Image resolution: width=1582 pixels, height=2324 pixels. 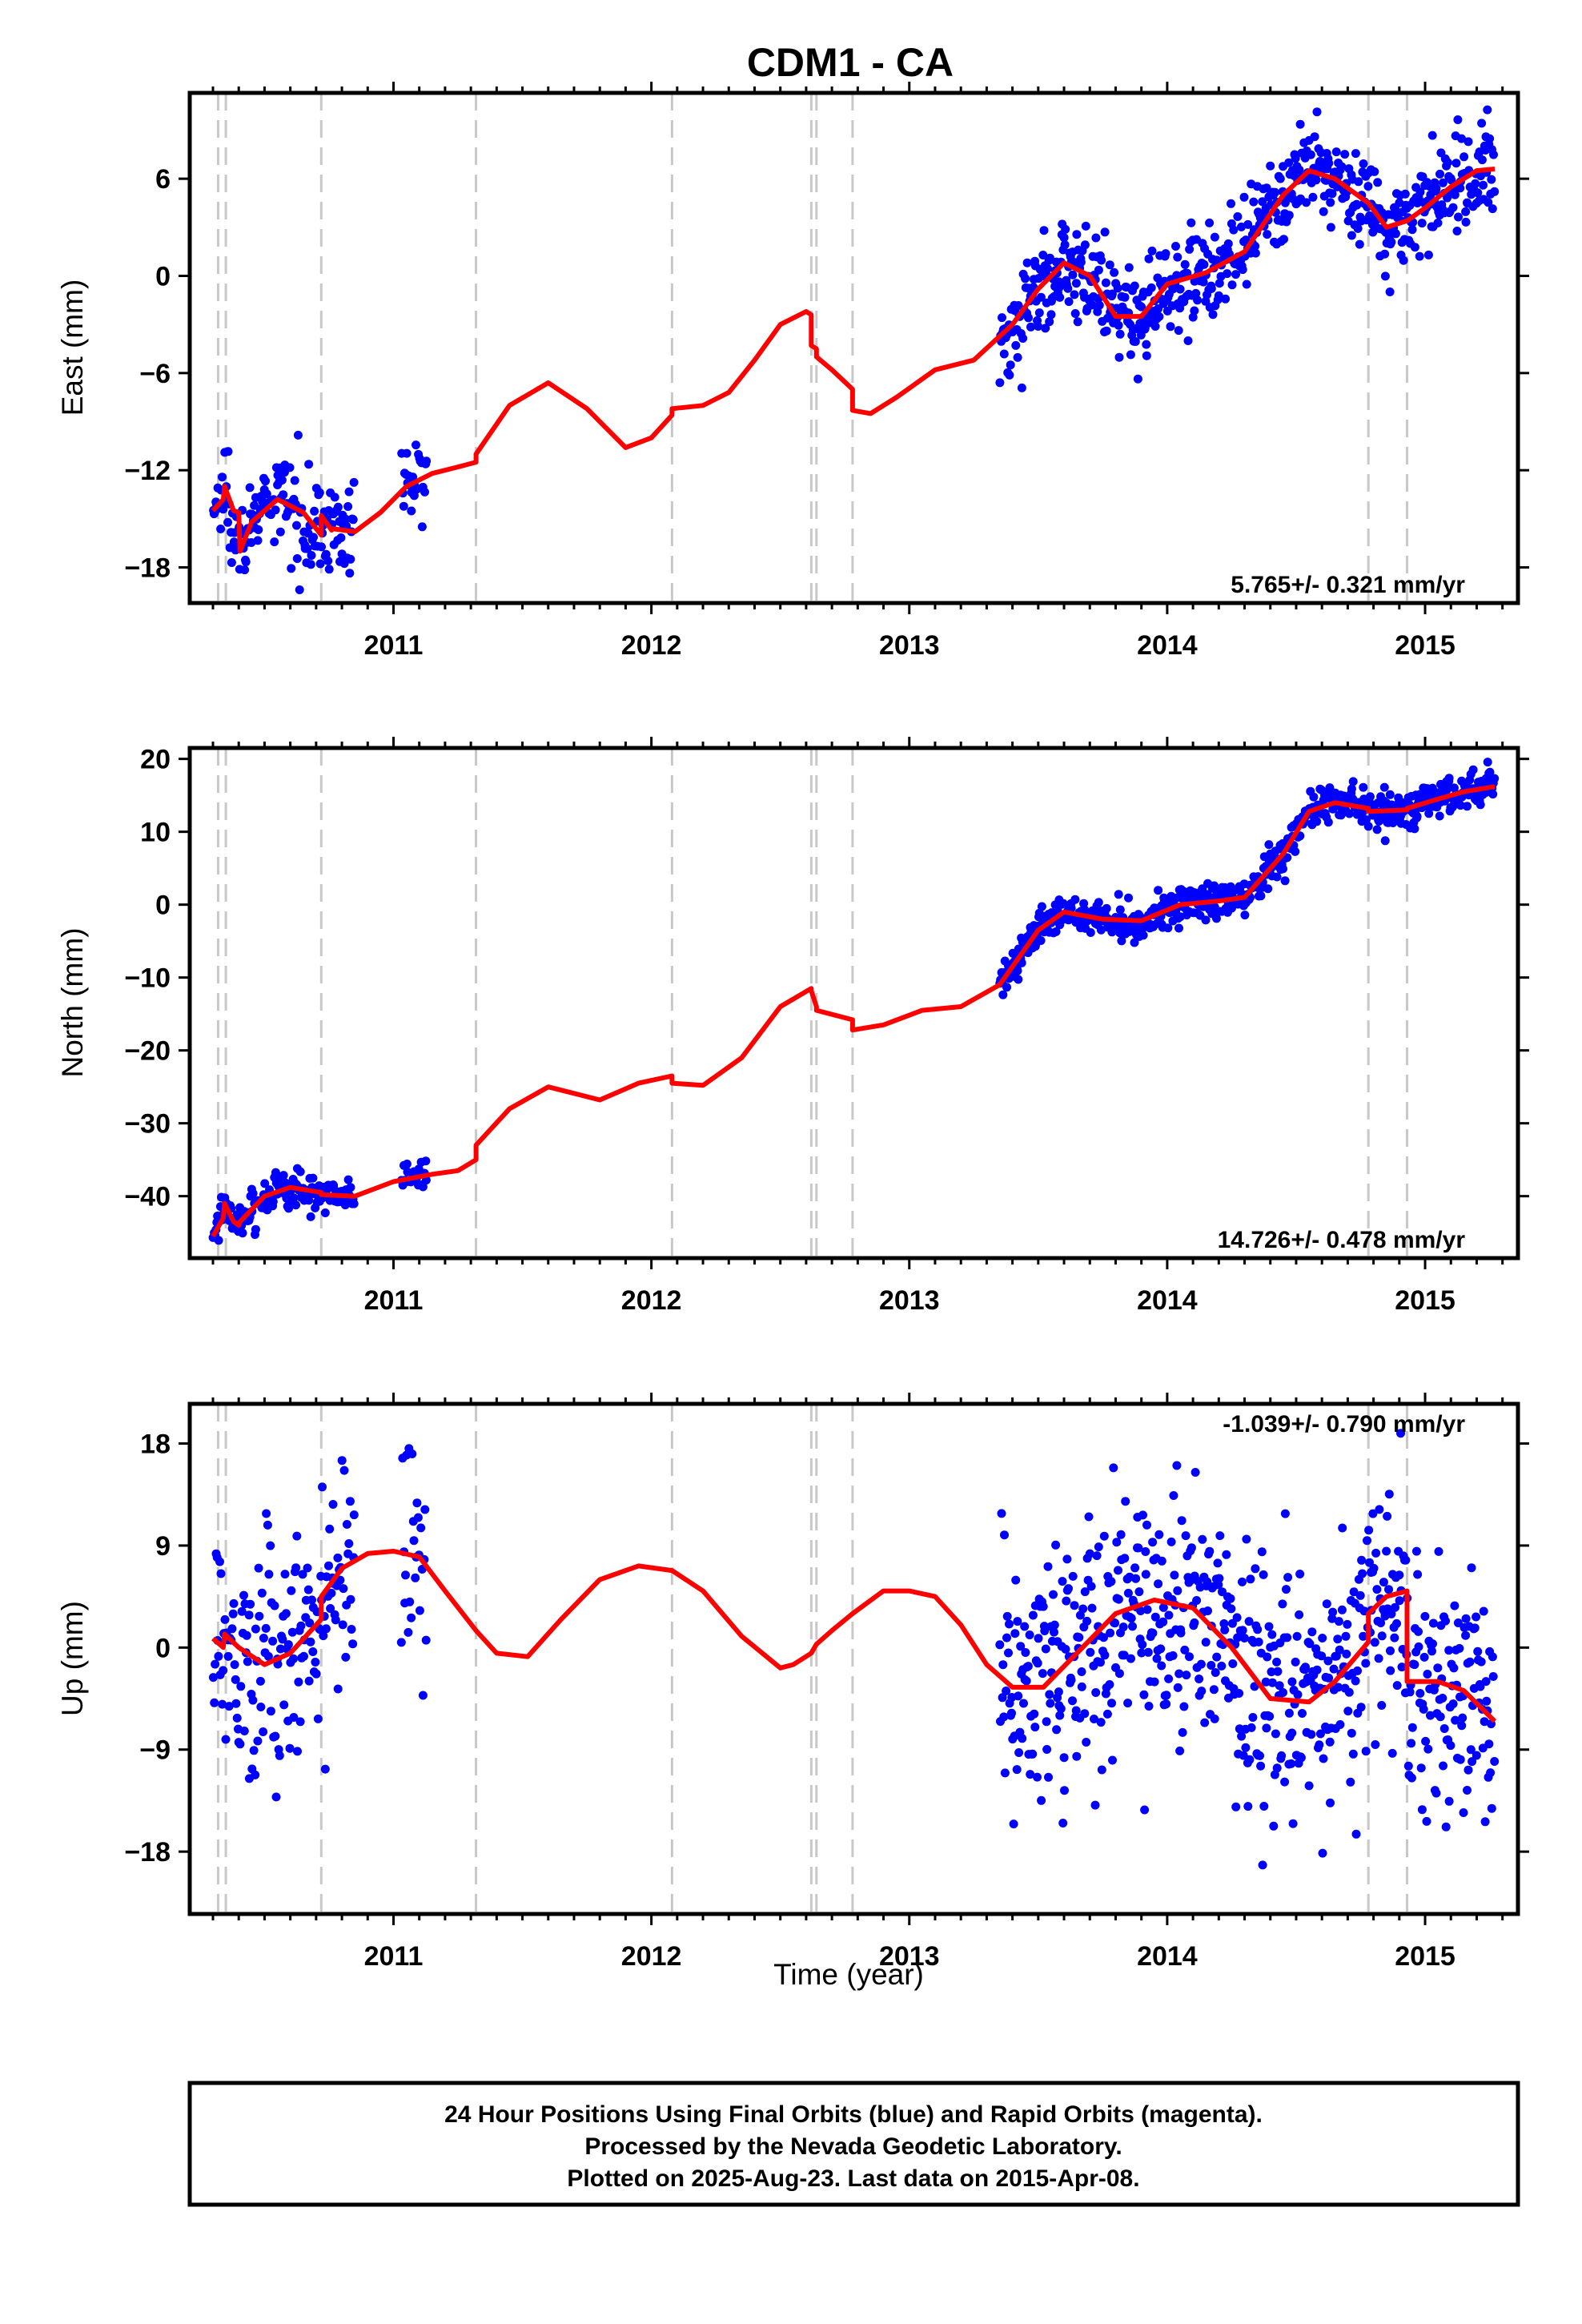 What do you see at coordinates (147, 1124) in the screenshot?
I see `y-tick-label: −30` at bounding box center [147, 1124].